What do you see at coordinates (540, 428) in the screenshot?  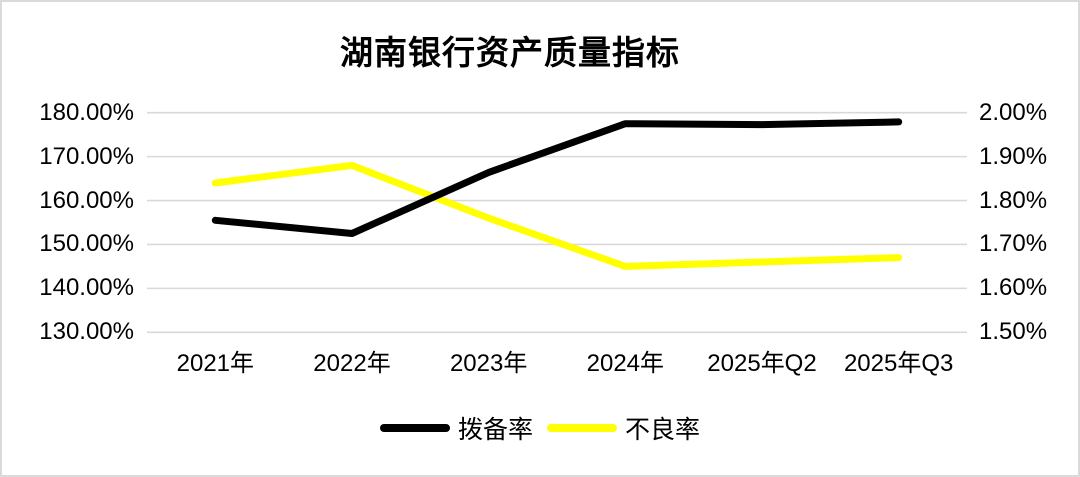 I see `legend: 拨备率 不良率` at bounding box center [540, 428].